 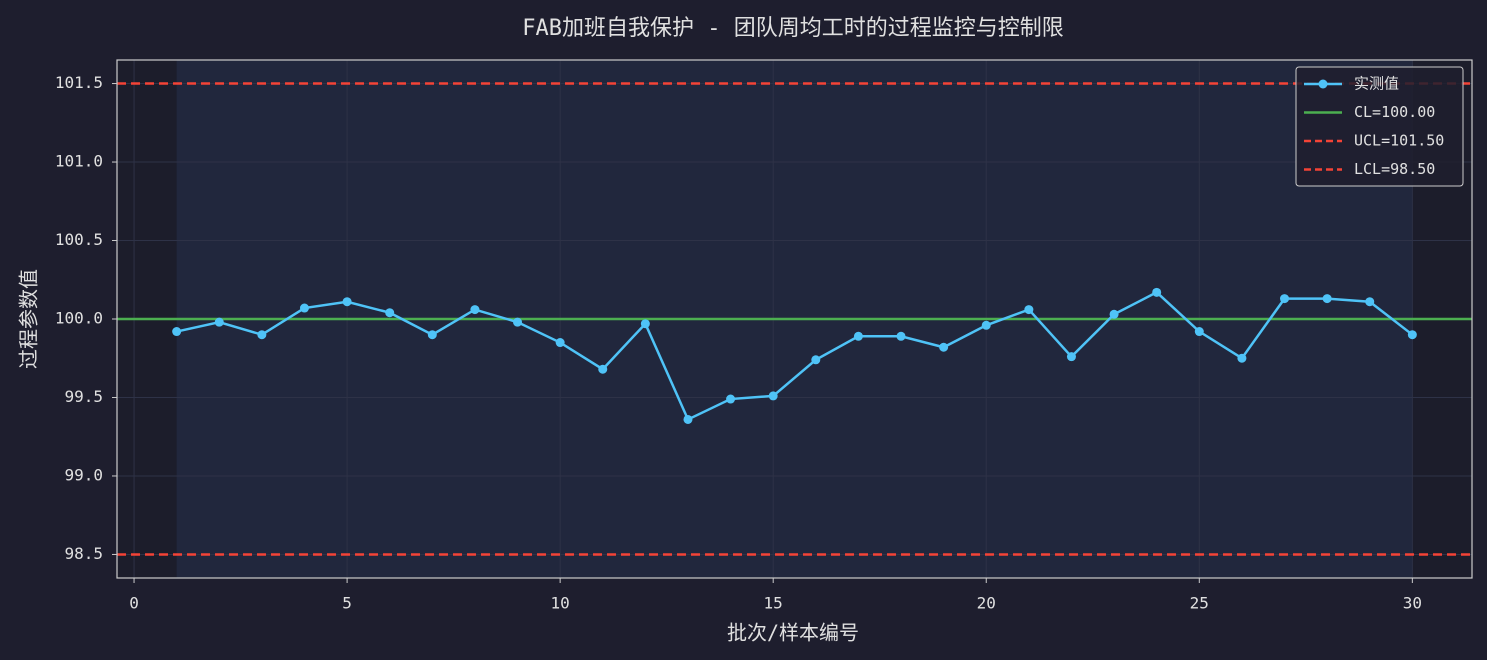 What do you see at coordinates (1412, 603) in the screenshot?
I see `x-tick-label: 30` at bounding box center [1412, 603].